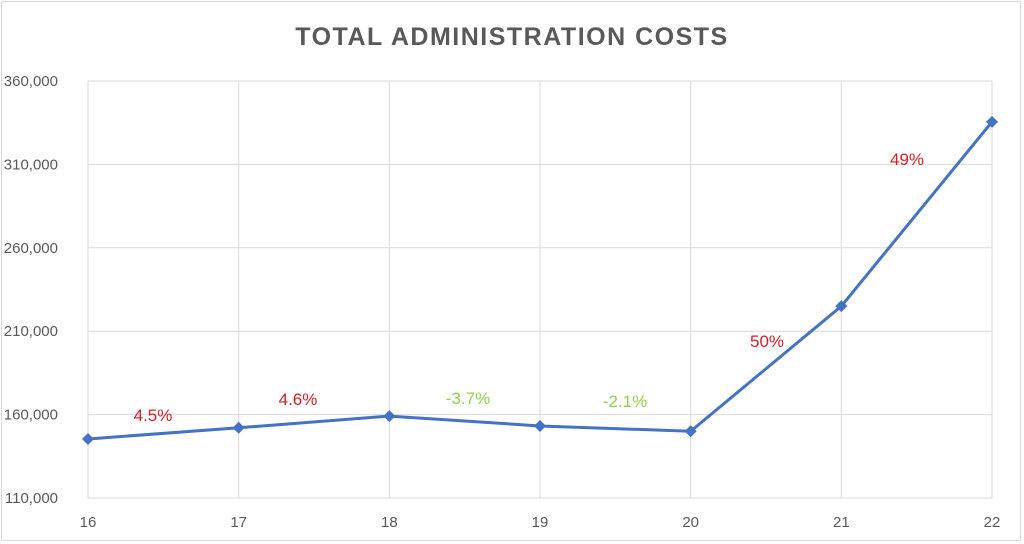 The height and width of the screenshot is (544, 1024). What do you see at coordinates (31, 498) in the screenshot?
I see `y-tick-label: 110,000` at bounding box center [31, 498].